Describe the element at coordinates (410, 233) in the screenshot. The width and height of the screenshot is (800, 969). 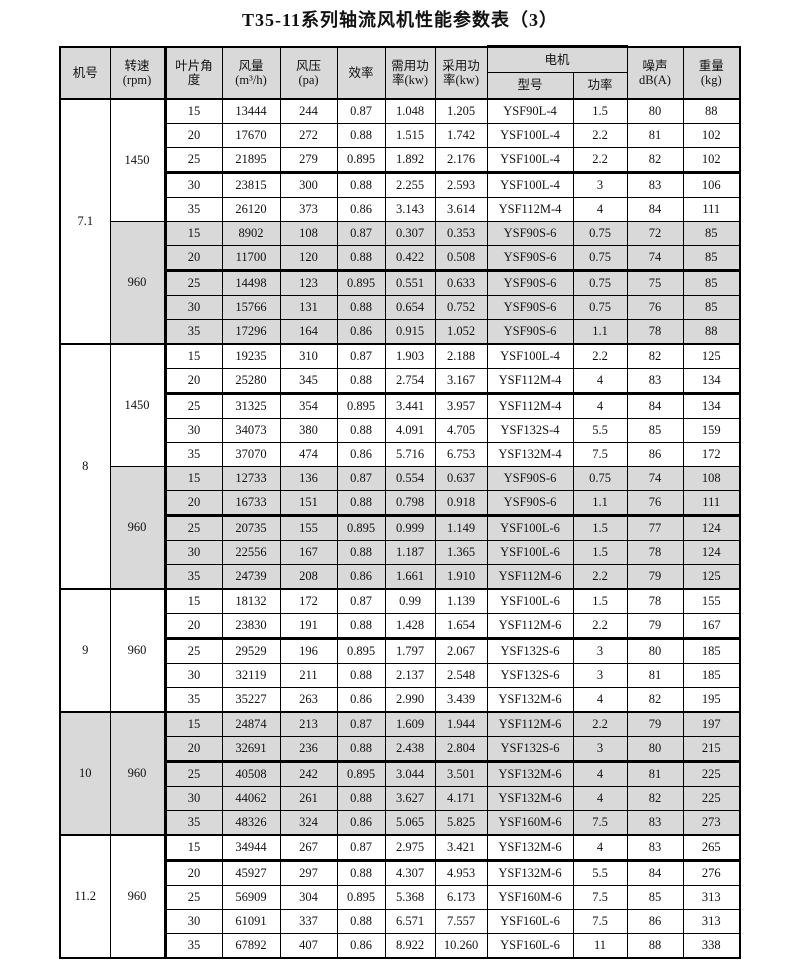
I see `required-power-cell: 0.307` at that location.